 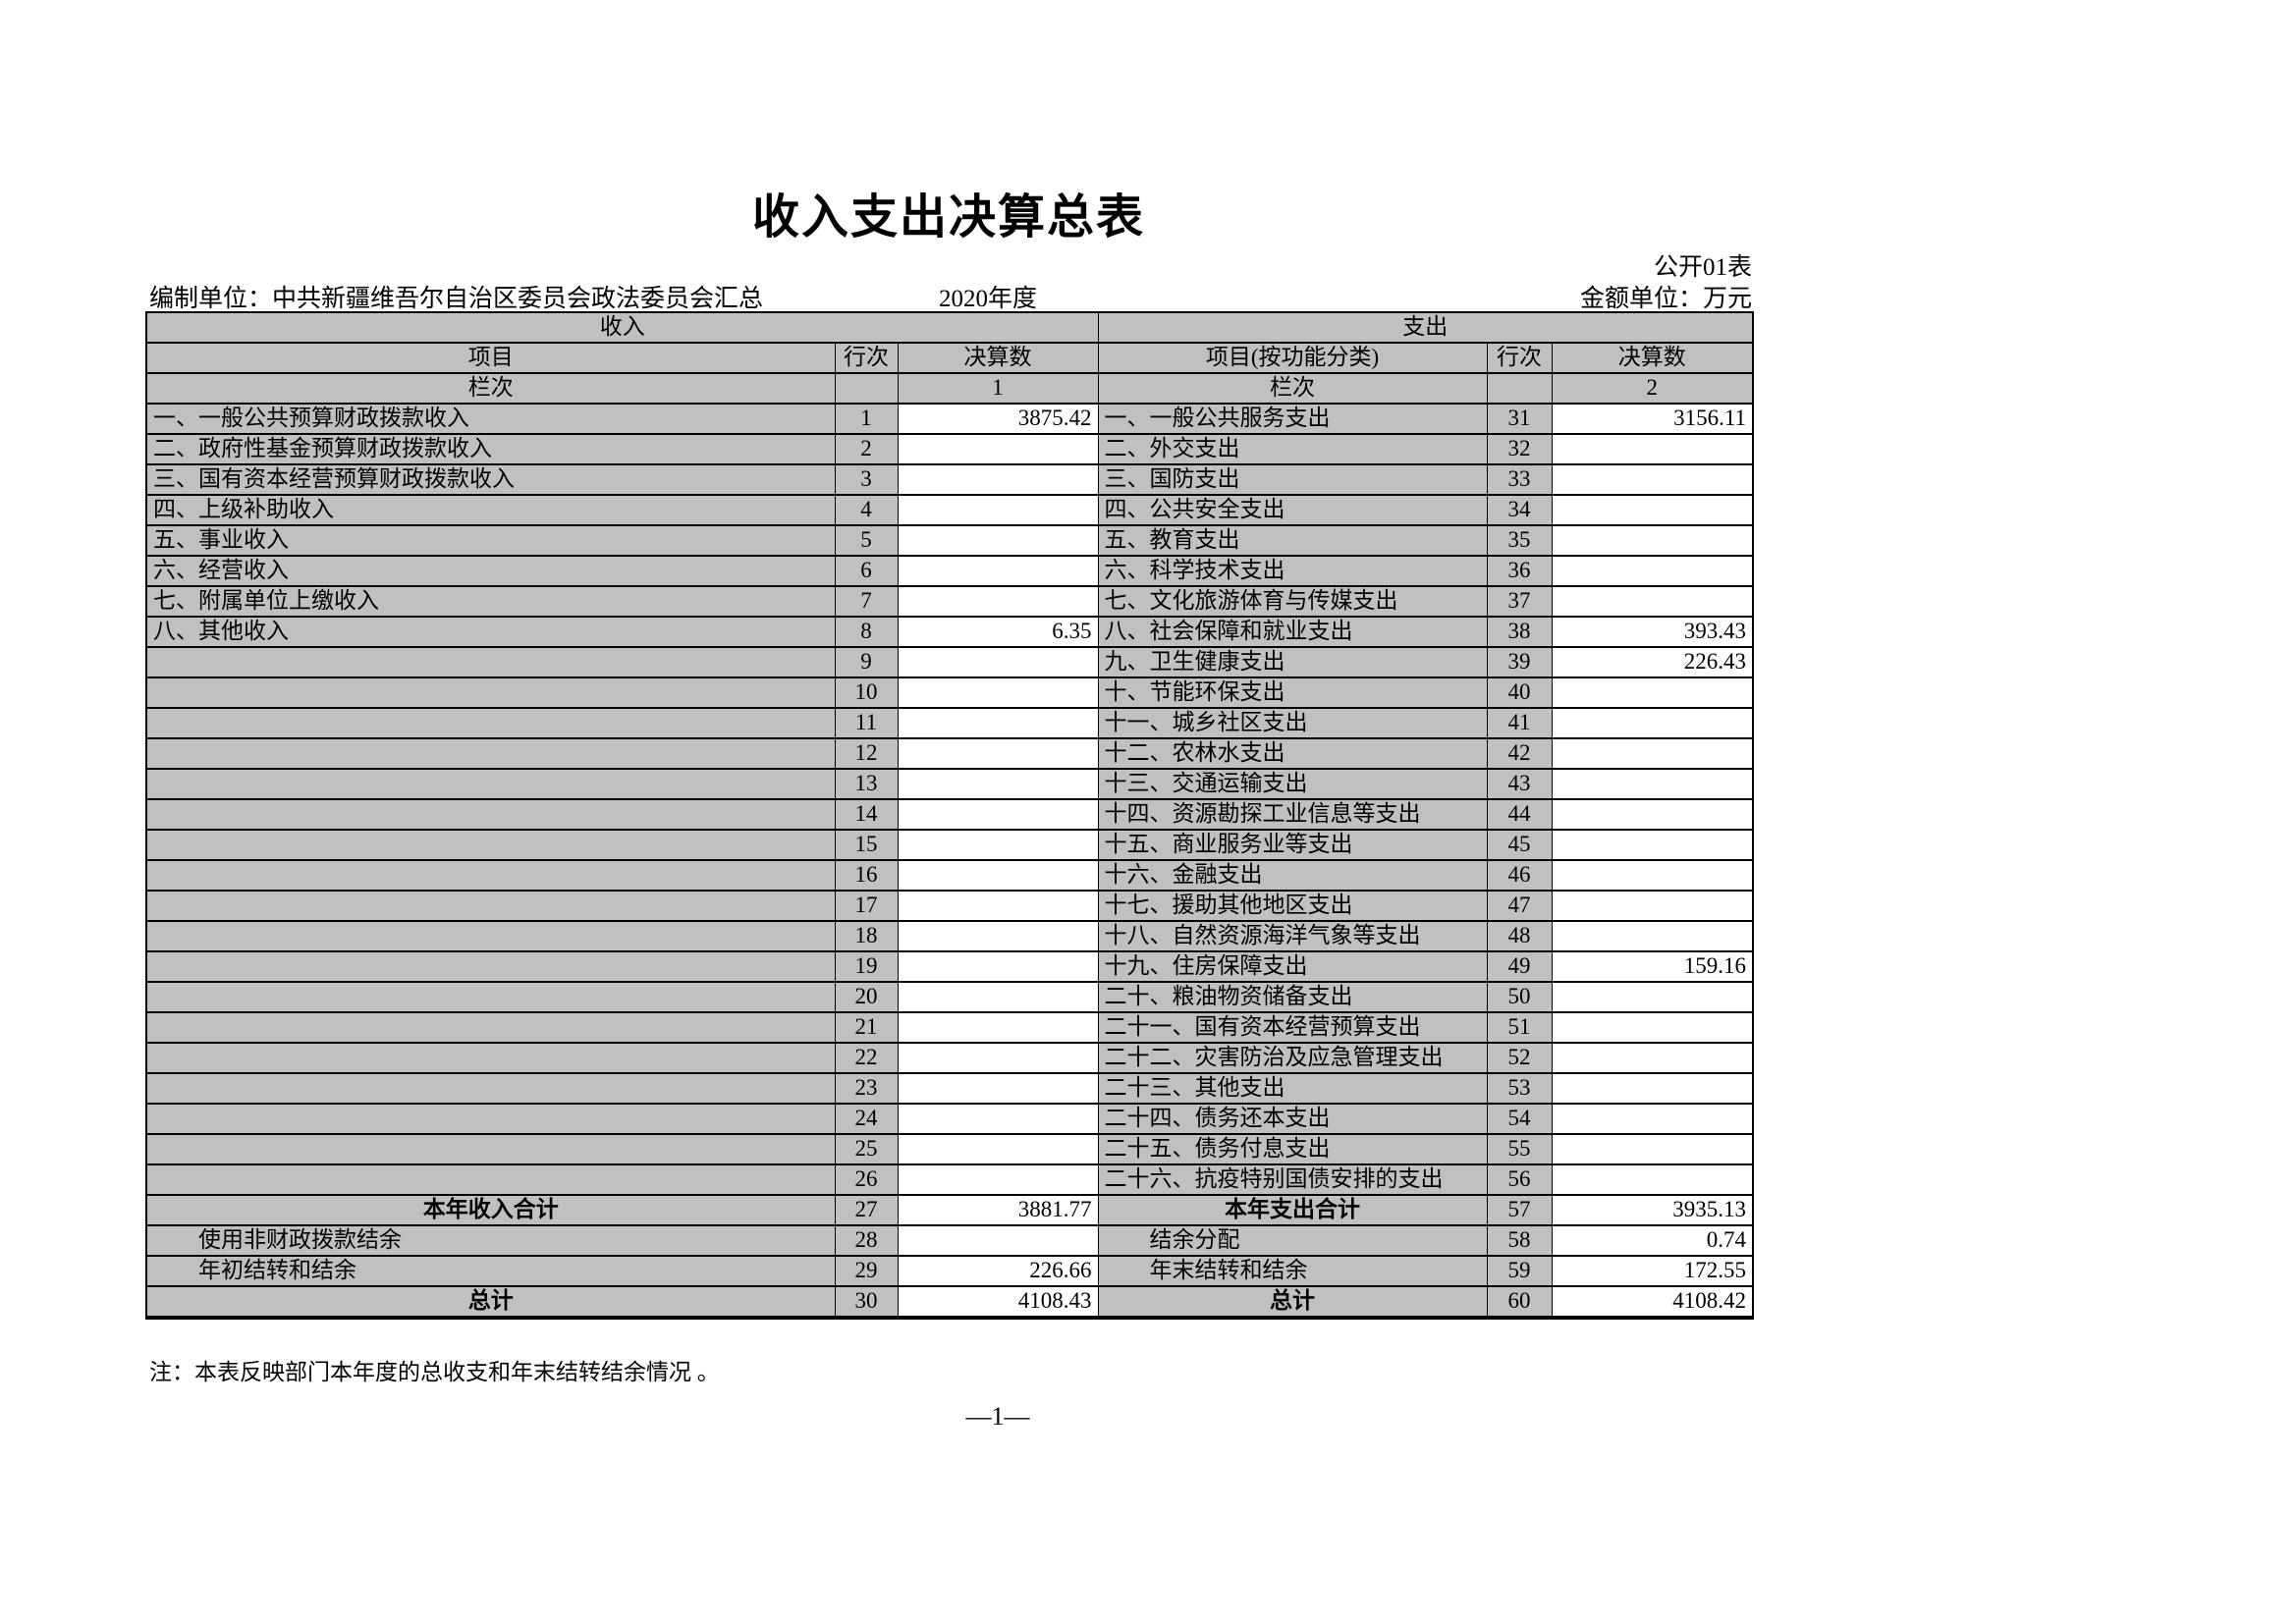 I want to click on expense-line-number-cell: 34, so click(x=1519, y=510).